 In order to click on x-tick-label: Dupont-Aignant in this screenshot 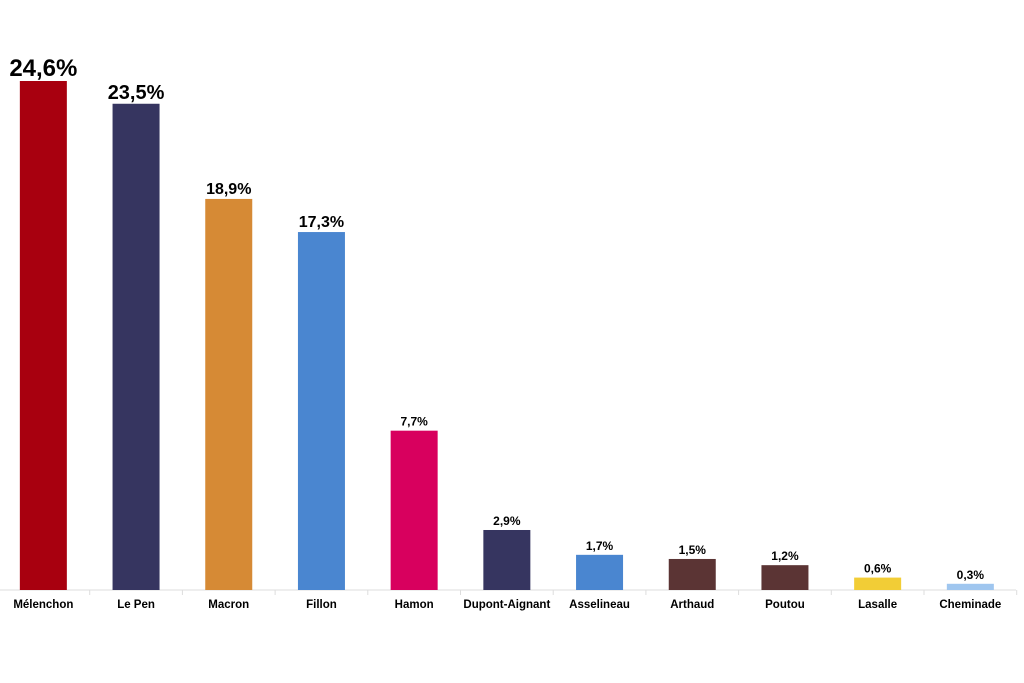, I will do `click(506, 605)`.